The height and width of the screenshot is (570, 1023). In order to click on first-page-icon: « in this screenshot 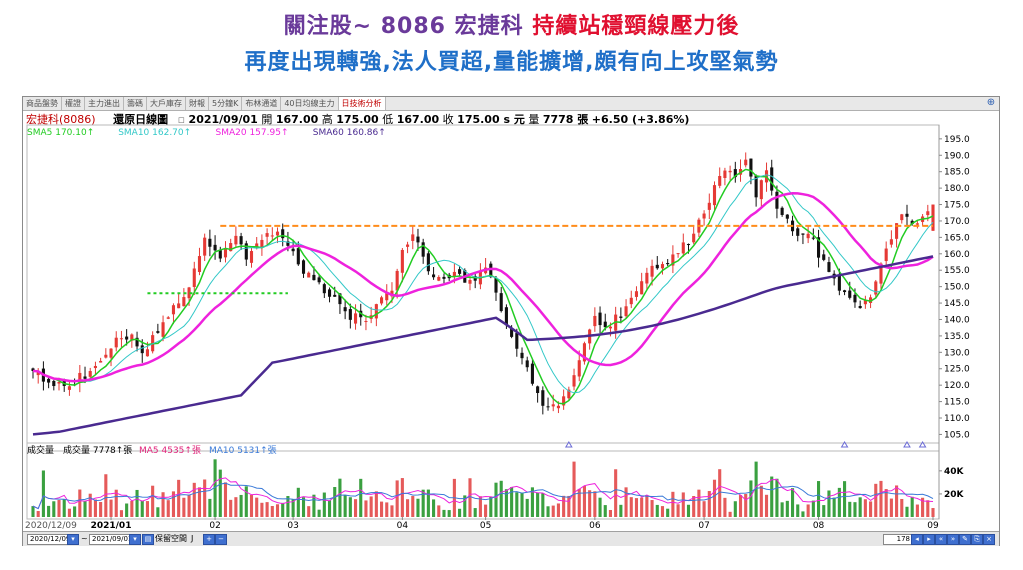, I will do `click(941, 539)`.